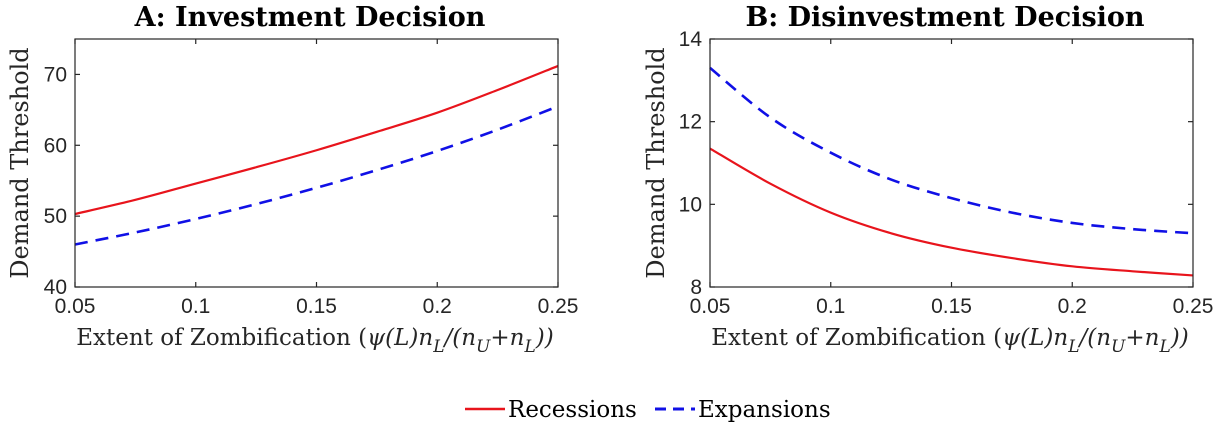  Describe the element at coordinates (691, 39) in the screenshot. I see `y-tick-label: 14` at that location.